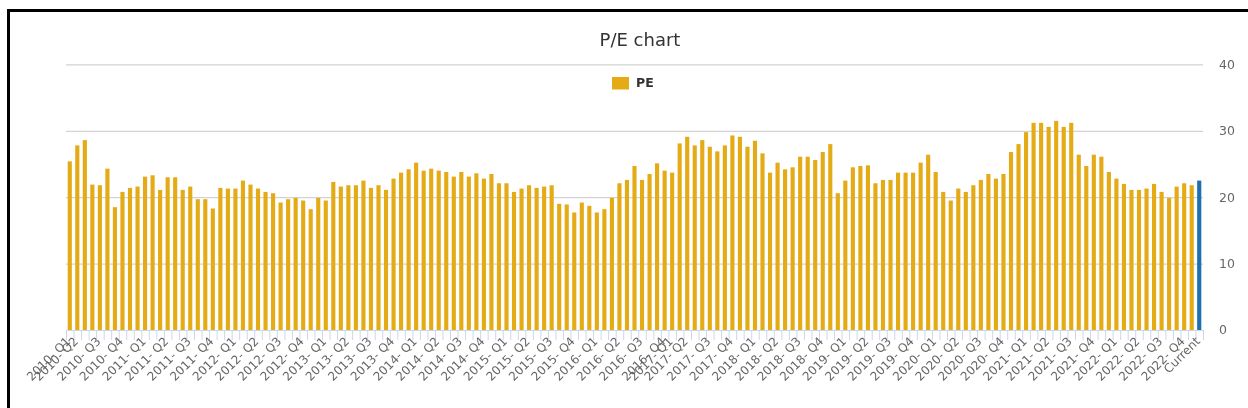  What do you see at coordinates (1227, 197) in the screenshot?
I see `y-tick-label: 20` at bounding box center [1227, 197].